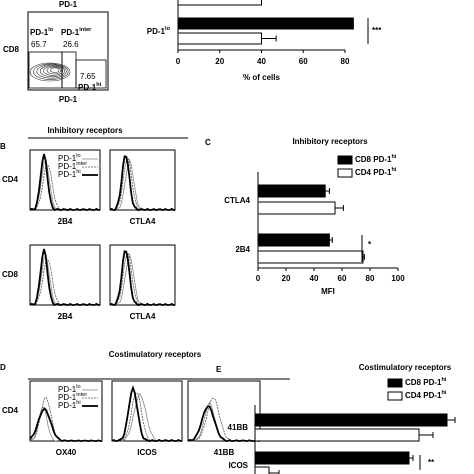 The image size is (474, 474). I want to click on category-label: 2B4, so click(242, 249).